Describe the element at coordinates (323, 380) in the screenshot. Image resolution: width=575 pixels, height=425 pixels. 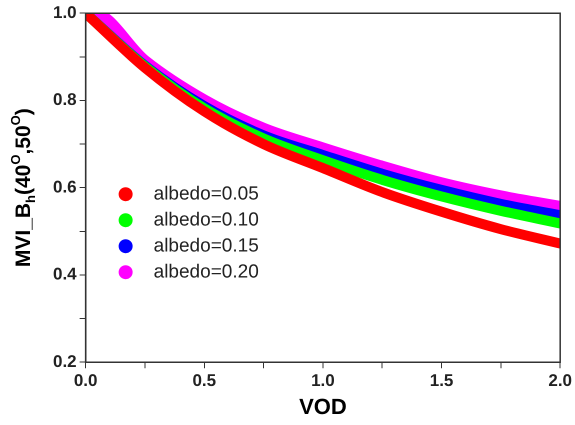
I see `x-tick-label: 1.0` at that location.